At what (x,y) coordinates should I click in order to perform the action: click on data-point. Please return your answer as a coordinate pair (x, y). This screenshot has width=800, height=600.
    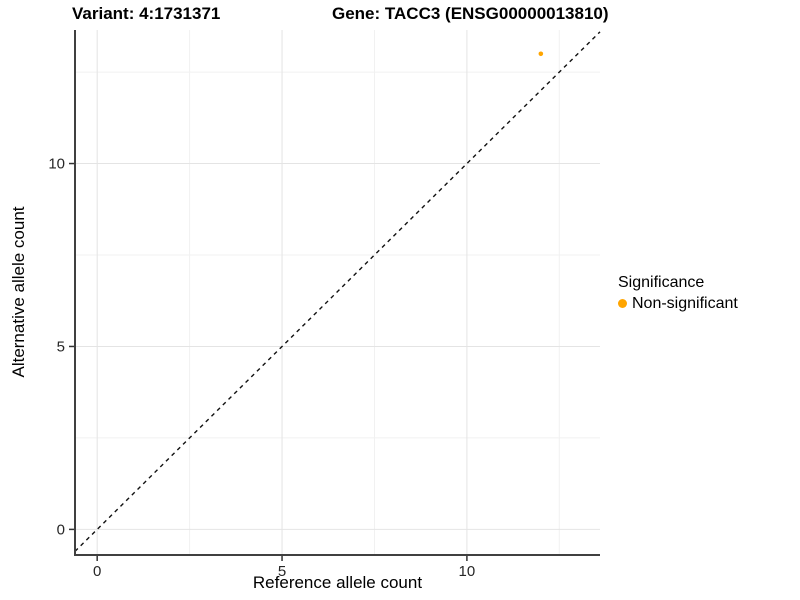
    Looking at the image, I should click on (541, 54).